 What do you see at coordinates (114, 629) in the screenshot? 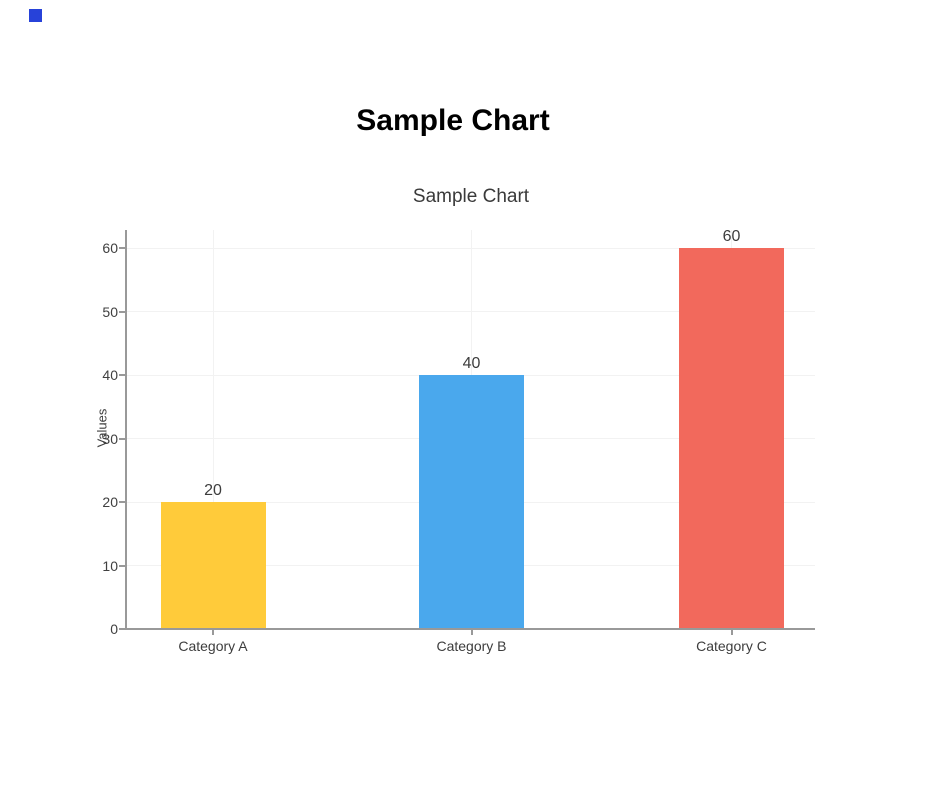
I see `y-tick-label: 0` at bounding box center [114, 629].